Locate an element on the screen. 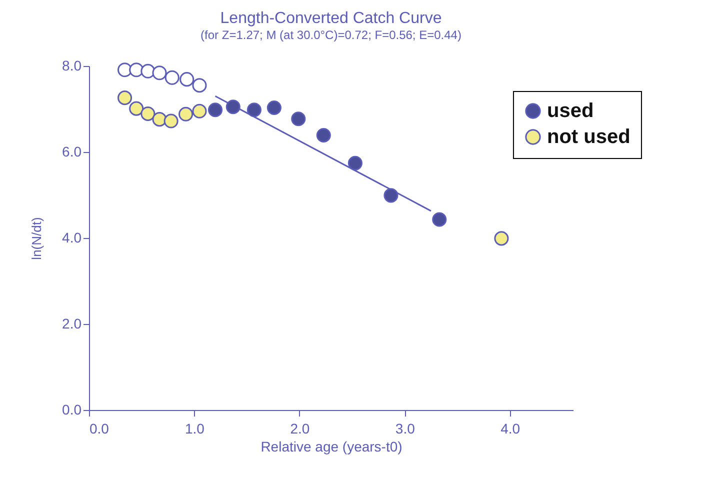 The width and height of the screenshot is (727, 482). y-tick-label: 0.0 is located at coordinates (72, 410).